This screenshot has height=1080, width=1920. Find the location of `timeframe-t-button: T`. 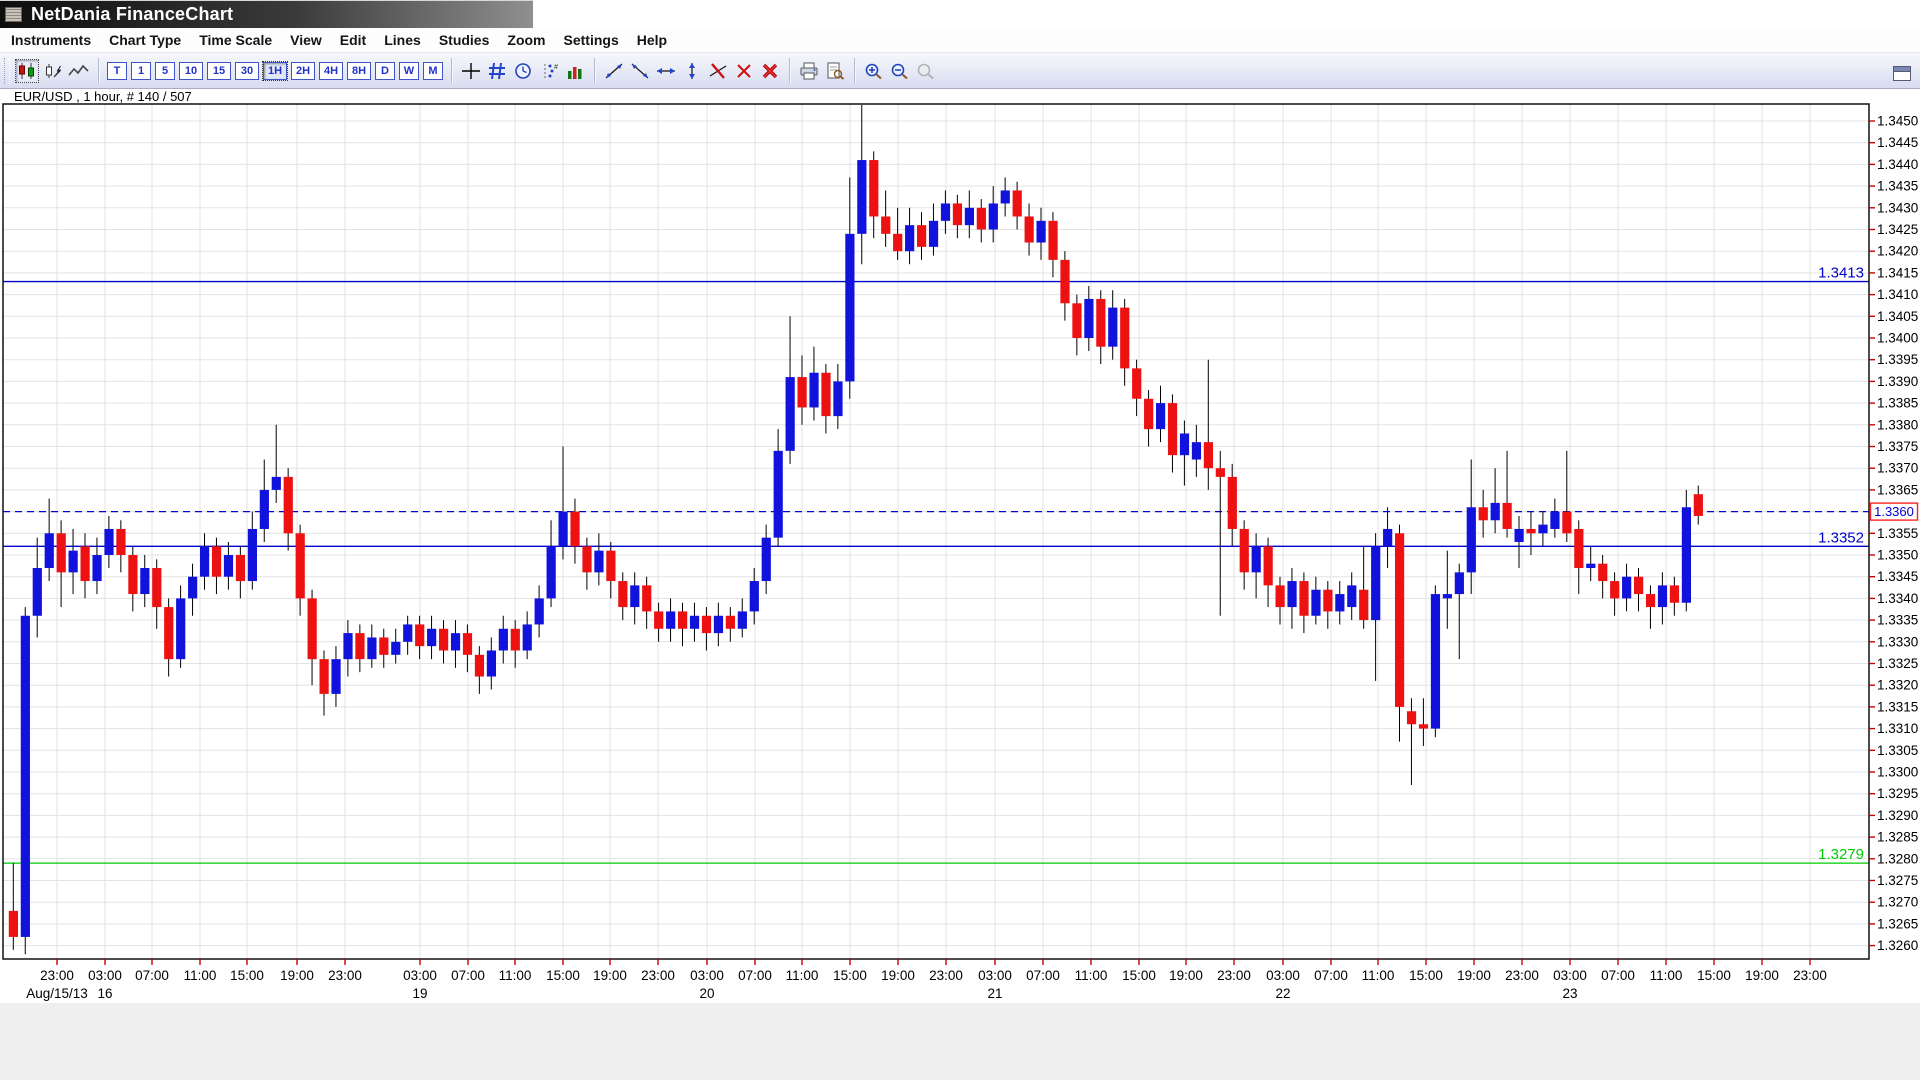

timeframe-t-button: T is located at coordinates (117, 70).